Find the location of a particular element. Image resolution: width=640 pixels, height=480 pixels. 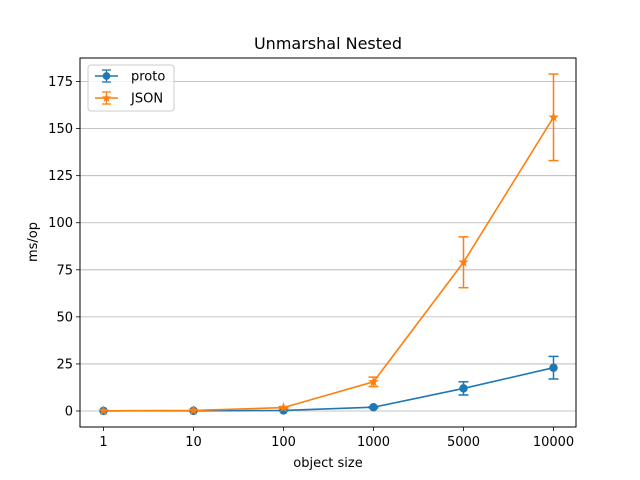

y-tick-label: 25 is located at coordinates (64, 364).